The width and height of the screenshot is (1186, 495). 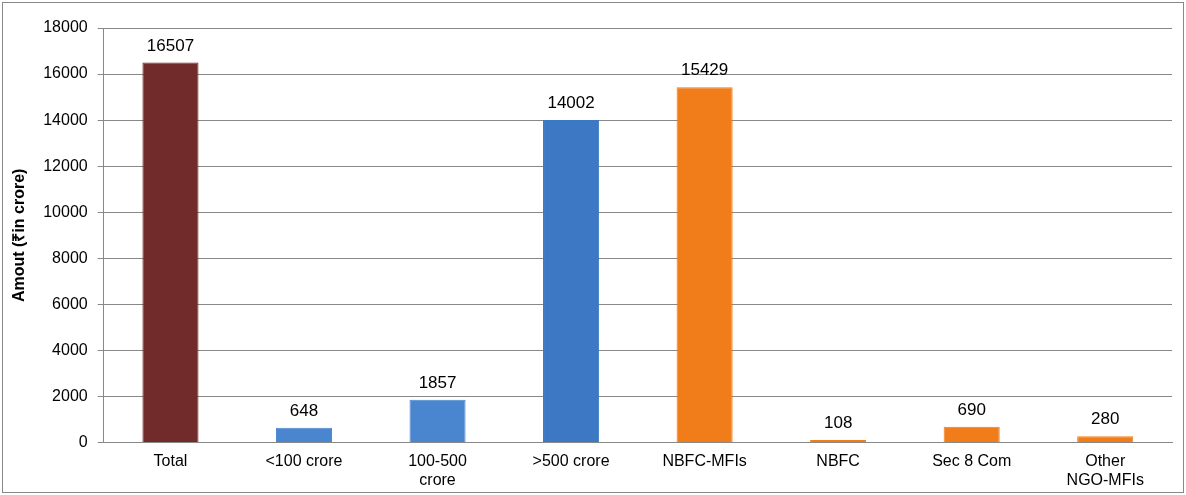 What do you see at coordinates (704, 460) in the screenshot?
I see `x-tick-label: NBFC-MFIs` at bounding box center [704, 460].